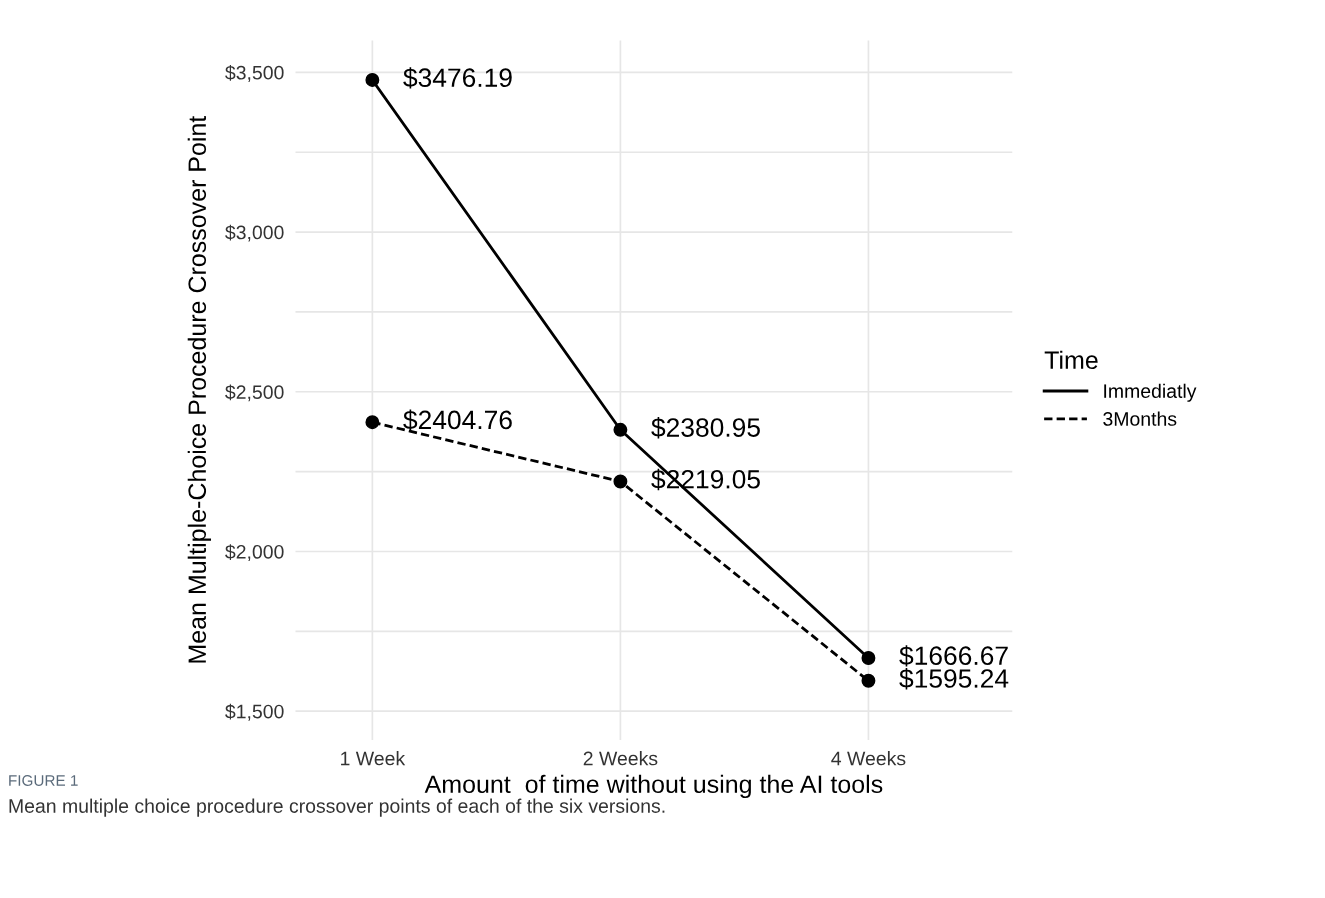 This screenshot has height=898, width=1325. I want to click on data-label: $1666.67, so click(953, 656).